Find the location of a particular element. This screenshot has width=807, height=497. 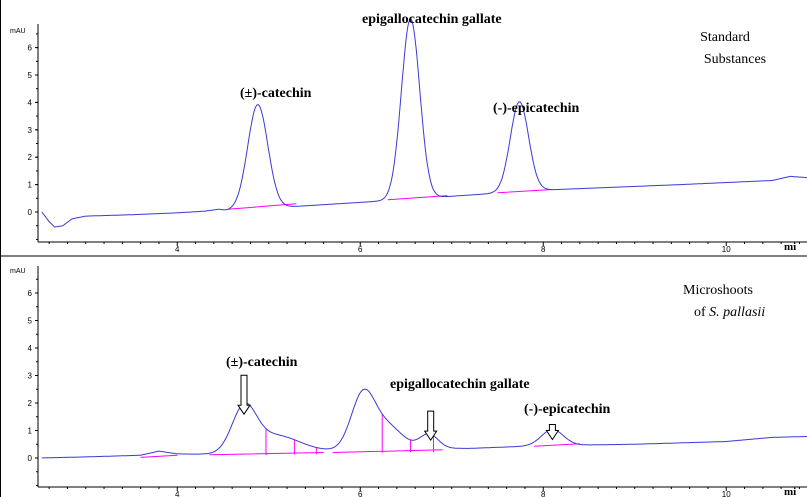

panel-title-species: S. pallasii is located at coordinates (737, 312).